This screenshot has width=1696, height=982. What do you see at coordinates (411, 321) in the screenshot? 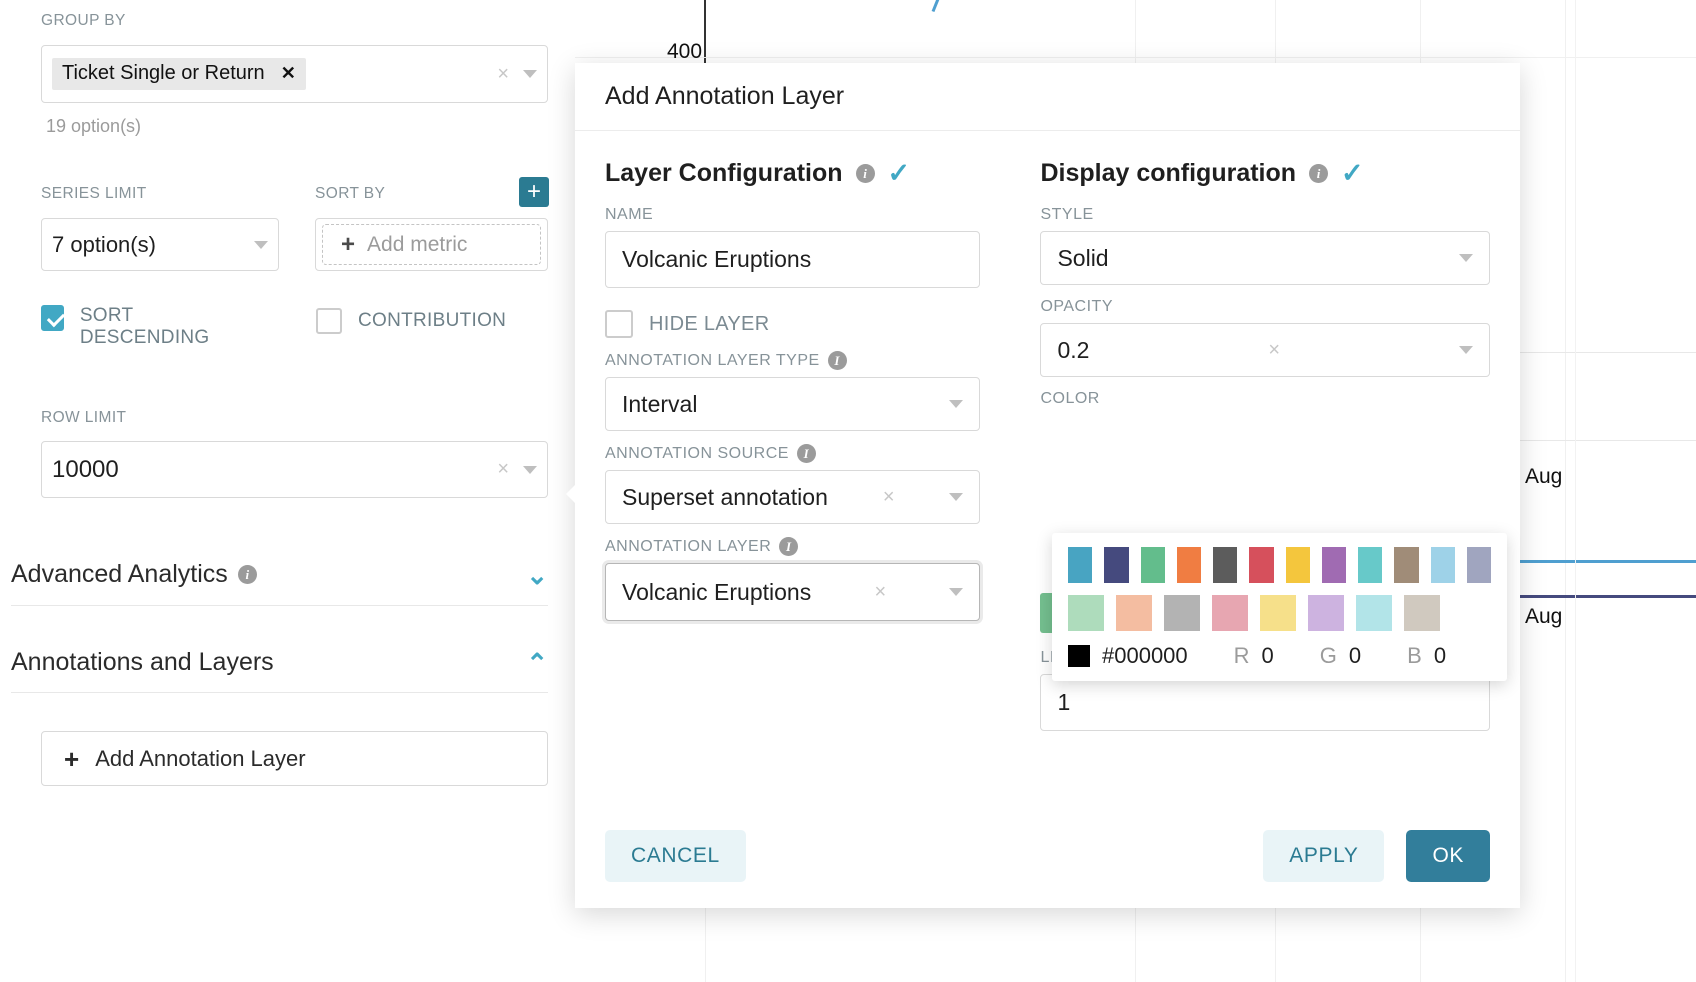
I see `contribution-checkbox: CONTRIBUTION` at bounding box center [411, 321].